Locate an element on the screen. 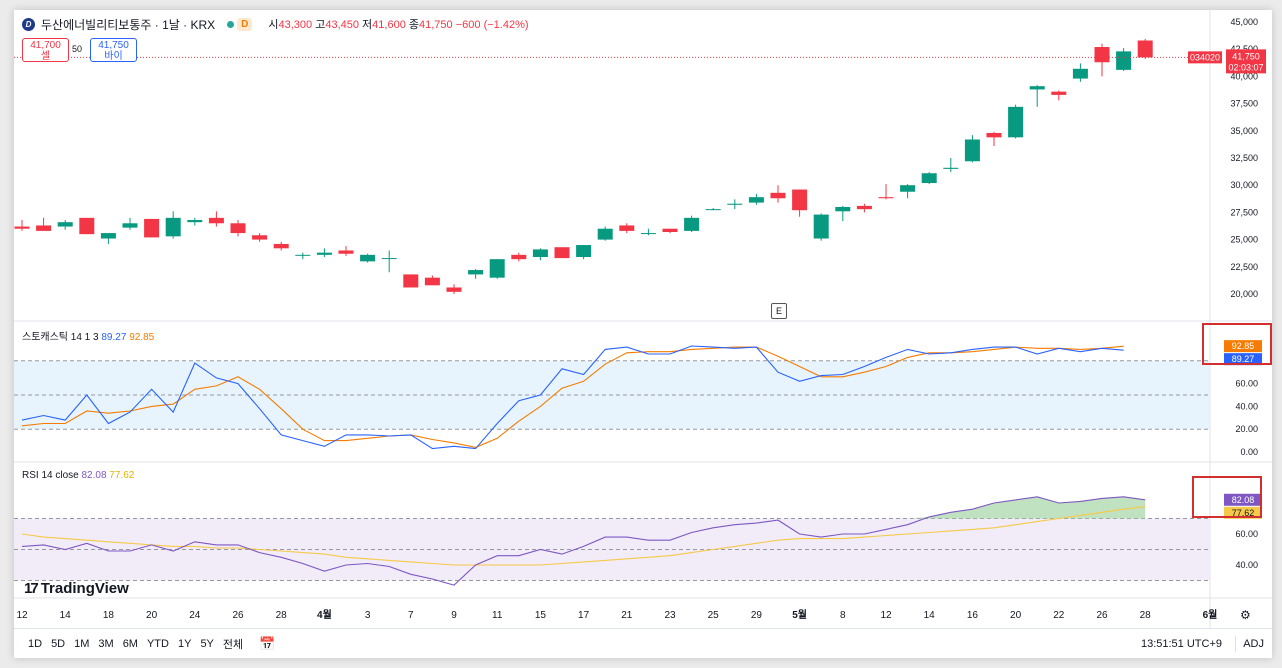 This screenshot has height=668, width=1282. close-label: 종 is located at coordinates (414, 25).